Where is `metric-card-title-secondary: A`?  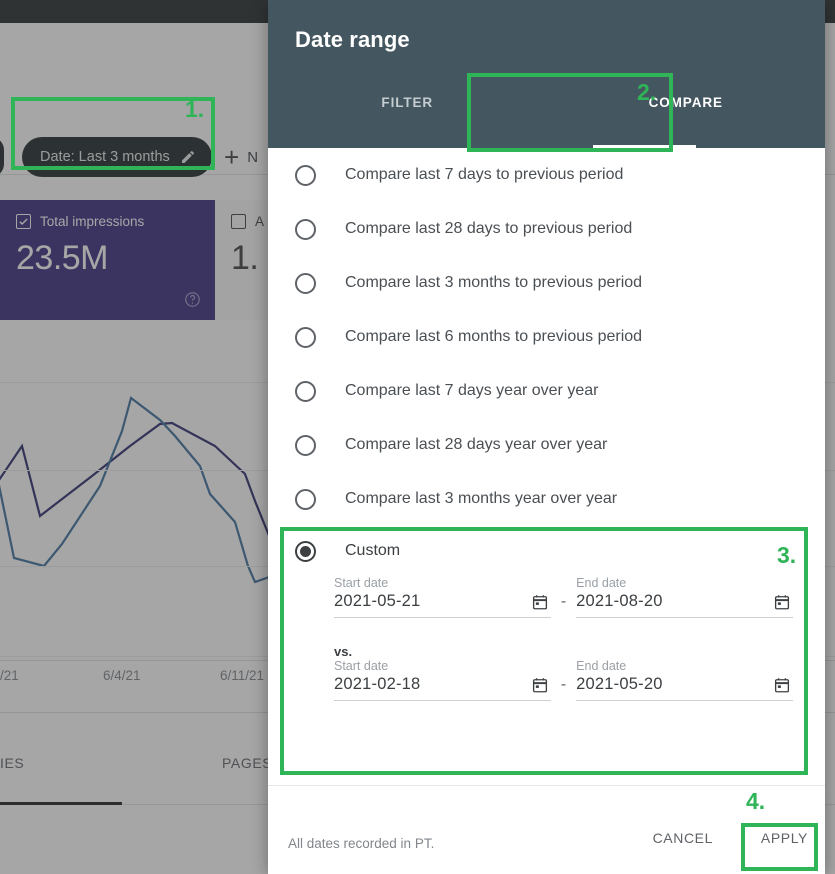
metric-card-title-secondary: A is located at coordinates (260, 221).